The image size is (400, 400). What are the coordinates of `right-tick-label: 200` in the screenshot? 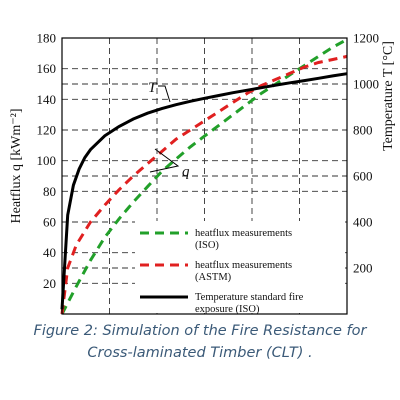 It's located at (363, 268).